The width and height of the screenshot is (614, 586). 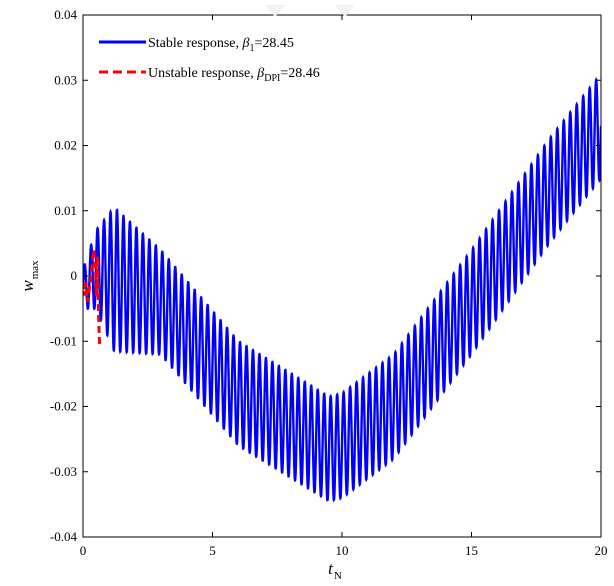 What do you see at coordinates (335, 570) in the screenshot?
I see `x-axis-label: tN` at bounding box center [335, 570].